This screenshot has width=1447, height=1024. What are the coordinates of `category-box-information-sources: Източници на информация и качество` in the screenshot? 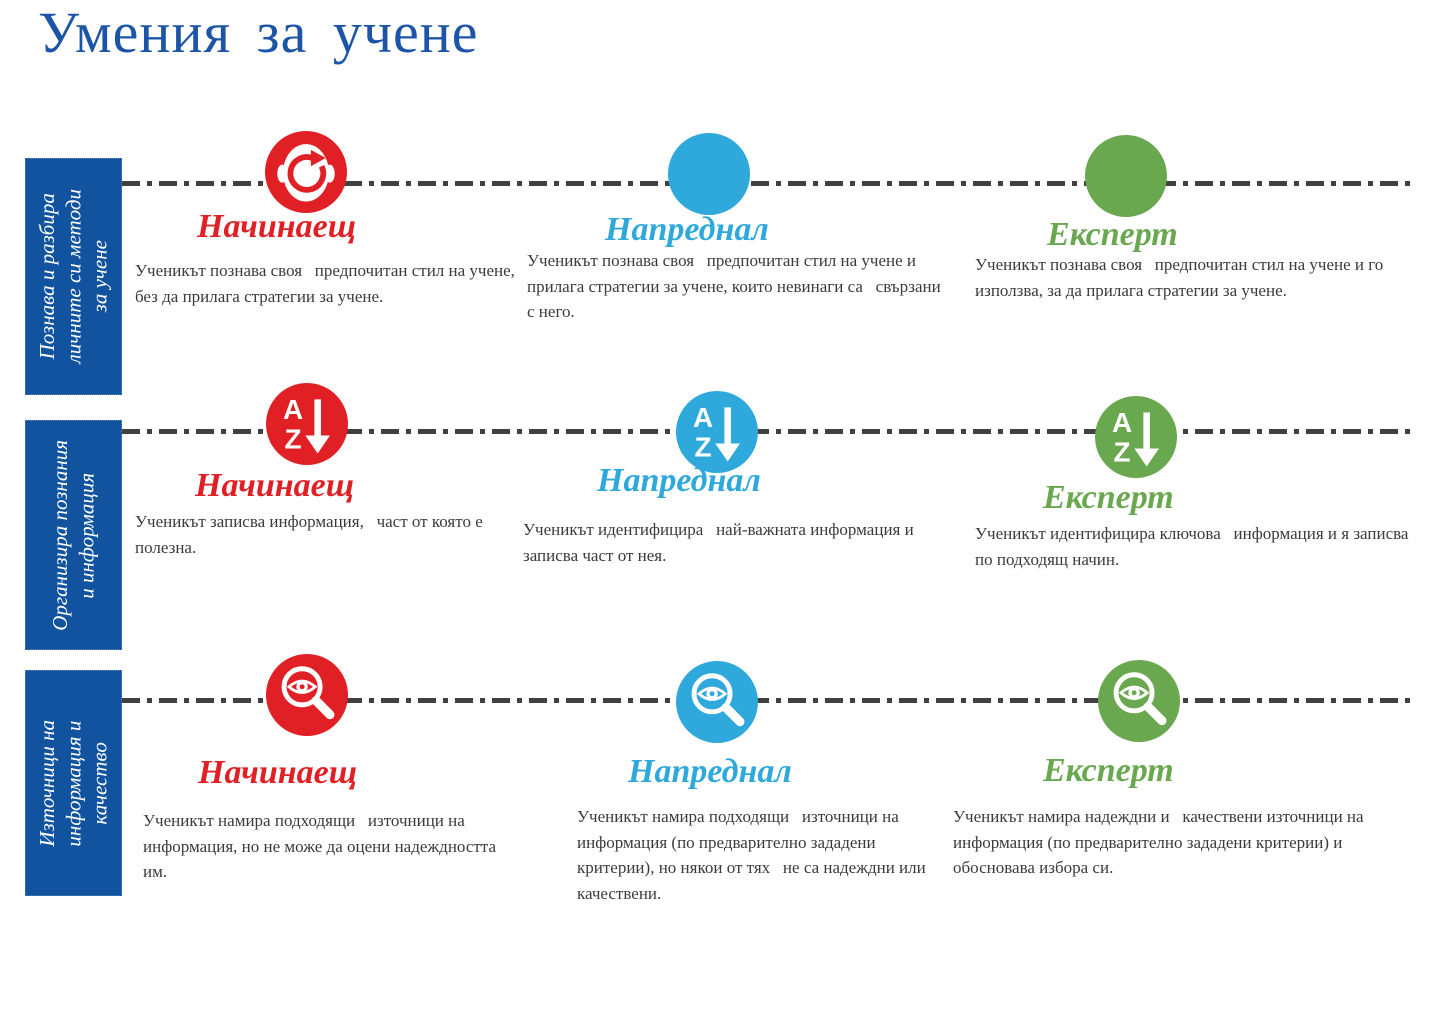 It's located at (73, 783).